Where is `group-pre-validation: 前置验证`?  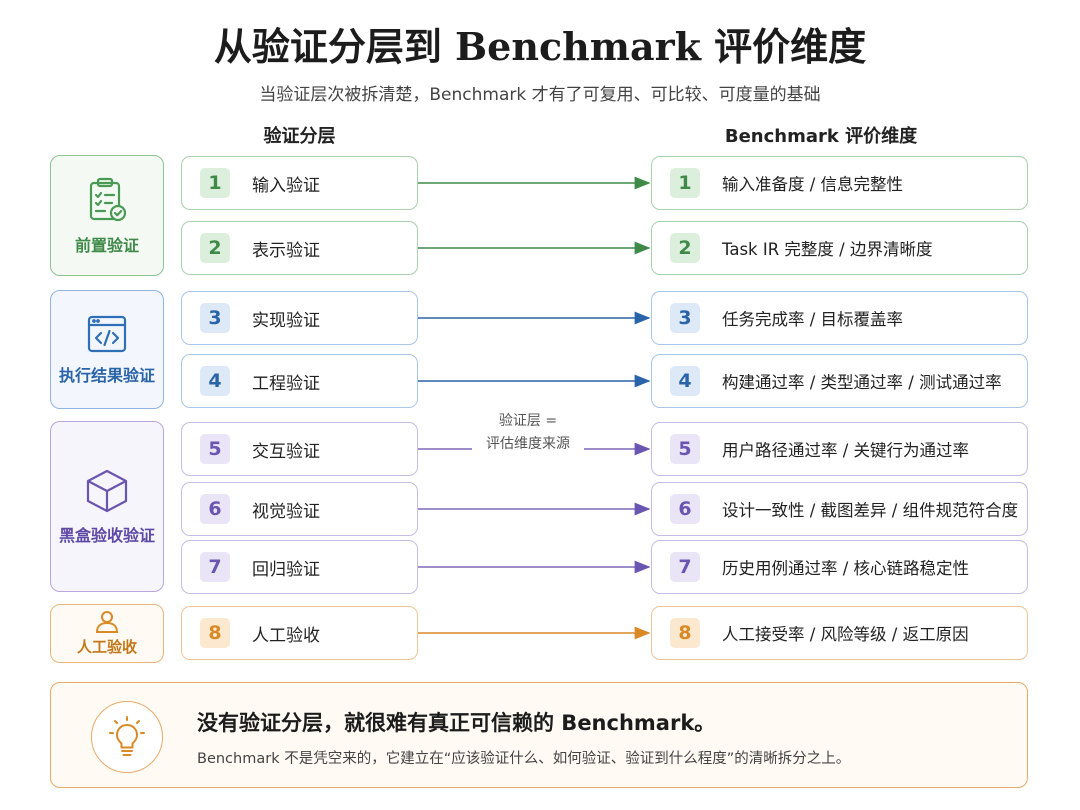
group-pre-validation: 前置验证 is located at coordinates (107, 215).